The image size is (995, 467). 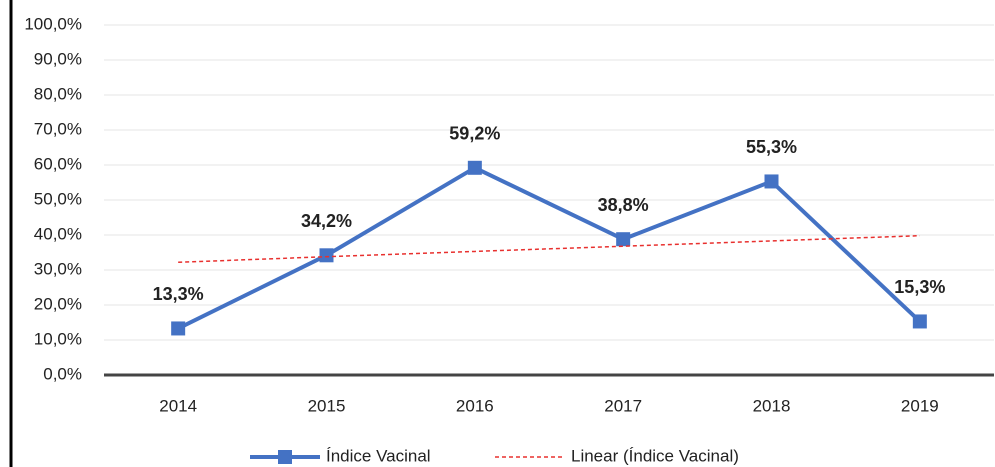 I want to click on x-tick-label: 2015, so click(x=327, y=405).